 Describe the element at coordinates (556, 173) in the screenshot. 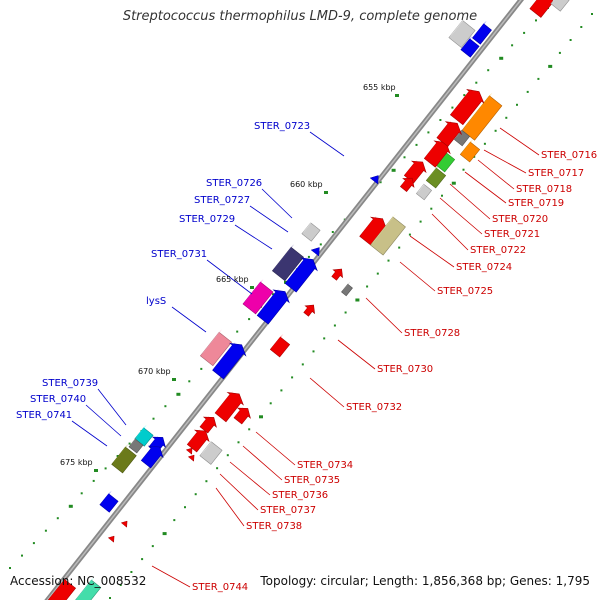

I see `gene-label-ster-0717: STER_0717` at that location.